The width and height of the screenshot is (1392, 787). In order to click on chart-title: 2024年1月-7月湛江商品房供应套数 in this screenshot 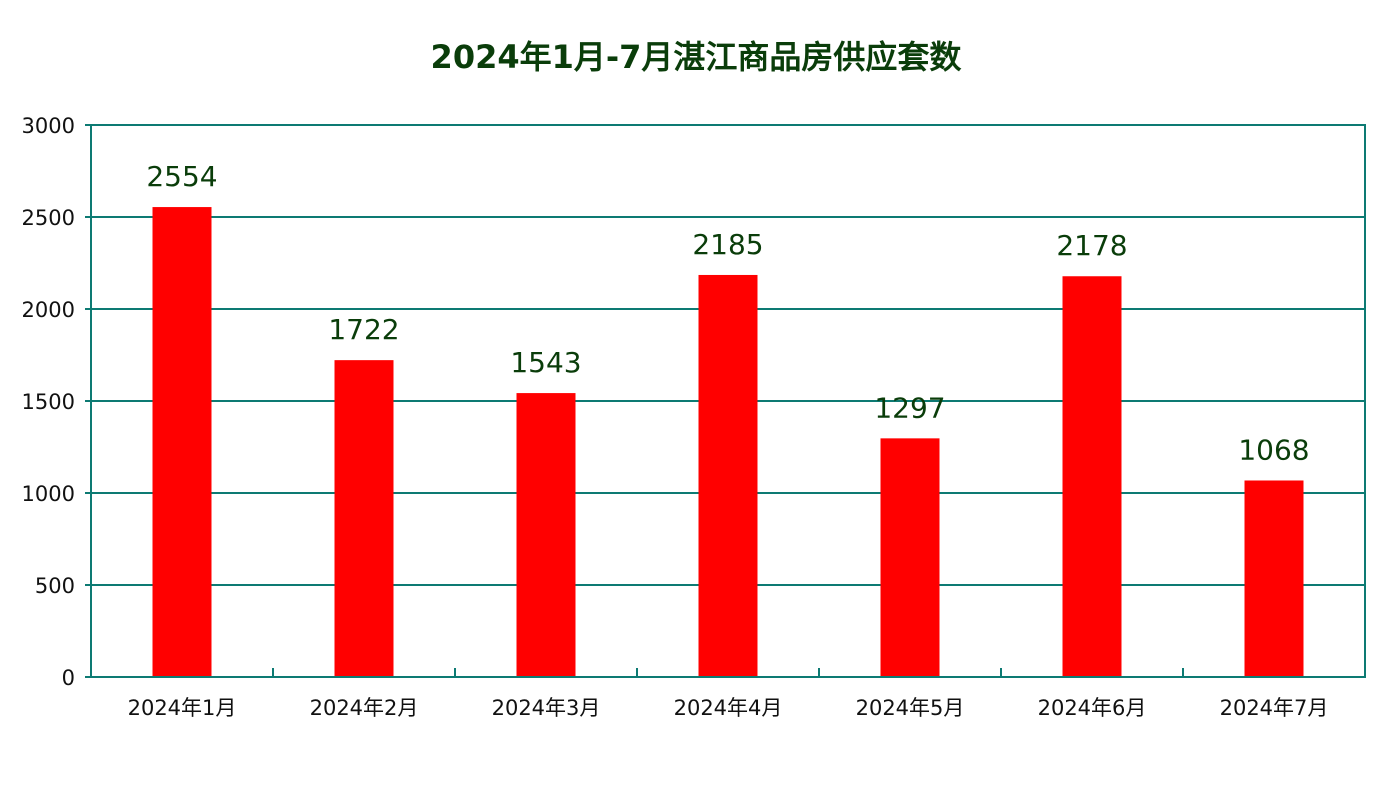, I will do `click(696, 57)`.